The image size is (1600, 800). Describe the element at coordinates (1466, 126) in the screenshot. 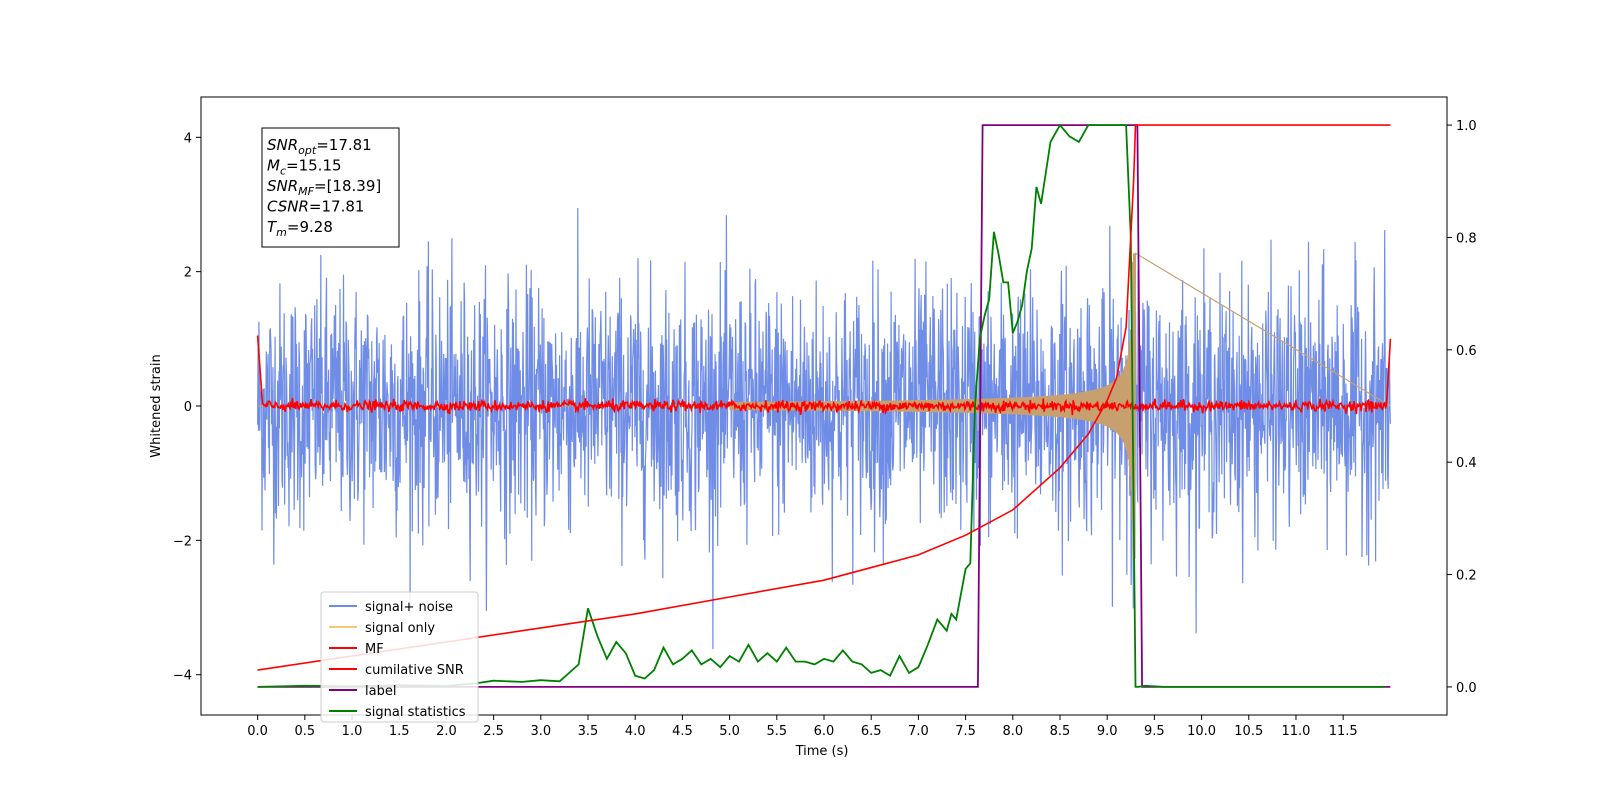

I see `y-tick-label-right: 1.0` at that location.